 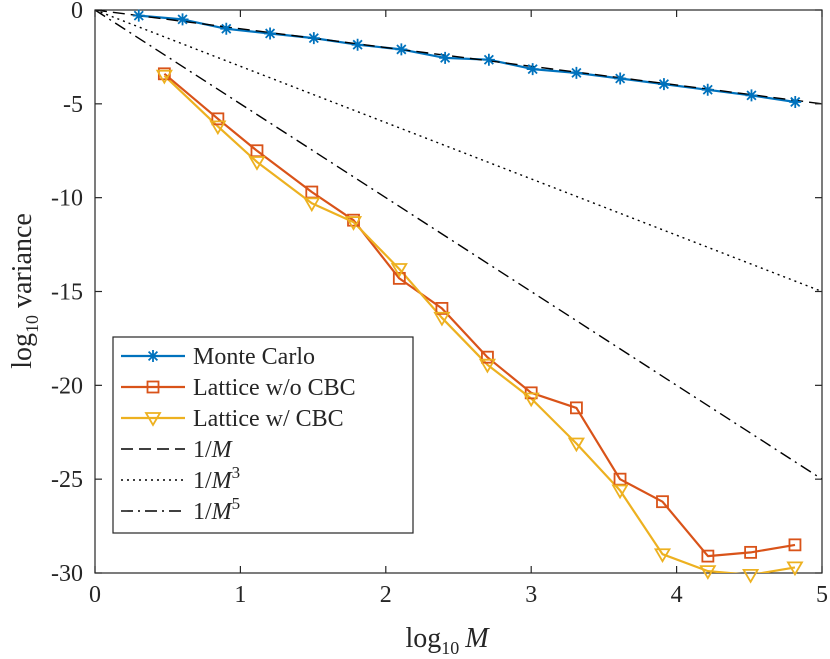 I want to click on x-tick-label: 5, so click(x=822, y=595).